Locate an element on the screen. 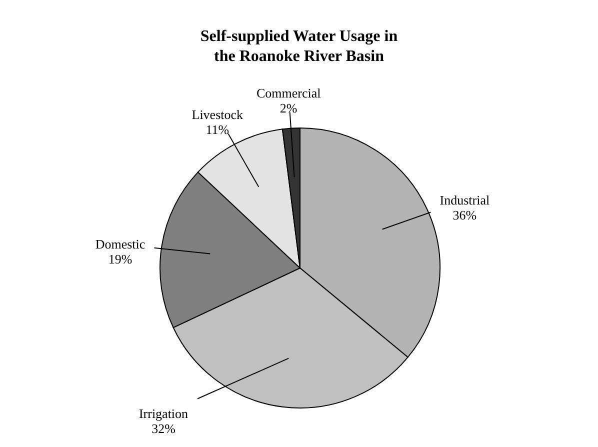  slice-label: Livestock is located at coordinates (218, 114).